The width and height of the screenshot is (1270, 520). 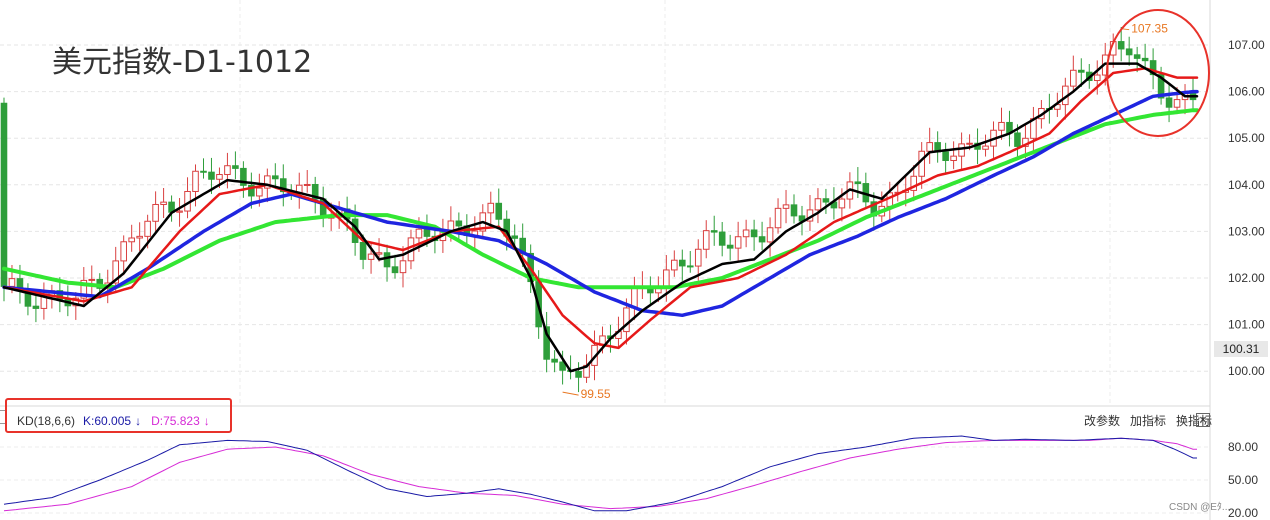 I want to click on kd-d-value: D:75.823, so click(x=175, y=421).